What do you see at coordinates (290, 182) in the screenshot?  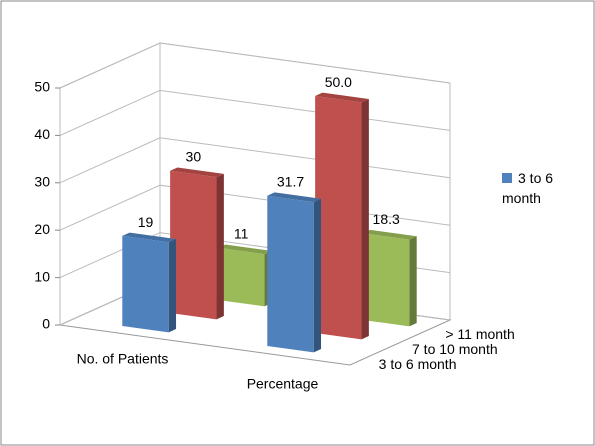 I see `data-label: 31.7` at bounding box center [290, 182].